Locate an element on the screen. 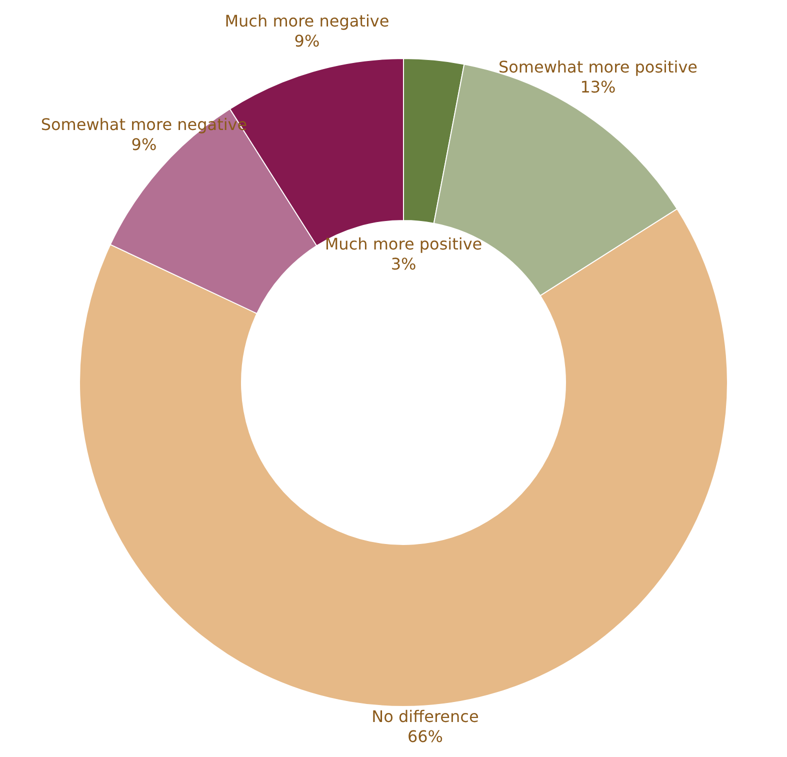 The image size is (787, 757). data-label: 13% is located at coordinates (598, 86).